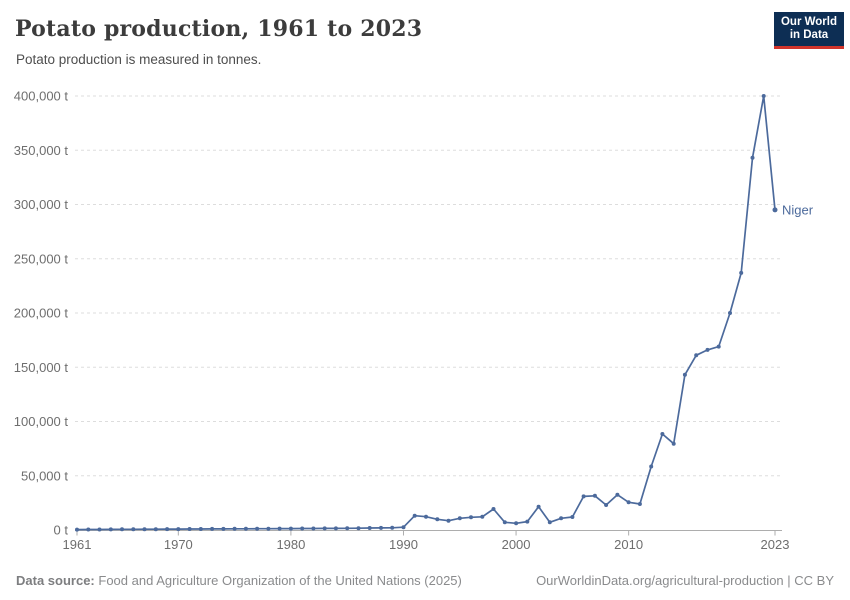  I want to click on y-tick-label: 350,000 t, so click(41, 150).